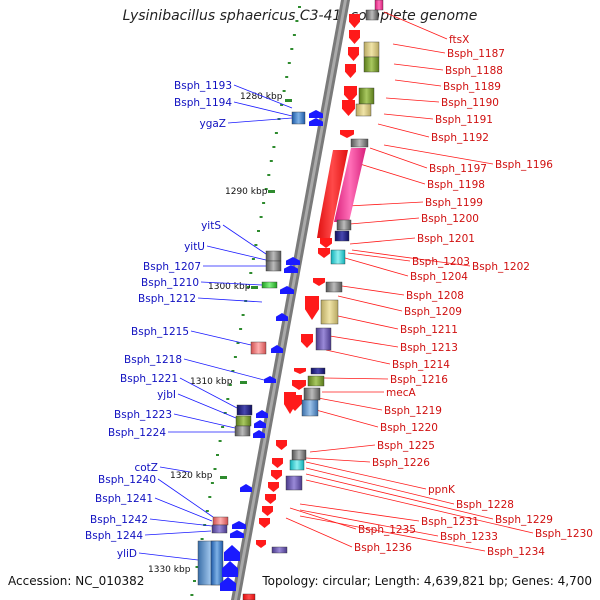 This screenshot has height=600, width=600. Describe the element at coordinates (501, 267) in the screenshot. I see `reverse-gene-label: Bsph_1202` at that location.